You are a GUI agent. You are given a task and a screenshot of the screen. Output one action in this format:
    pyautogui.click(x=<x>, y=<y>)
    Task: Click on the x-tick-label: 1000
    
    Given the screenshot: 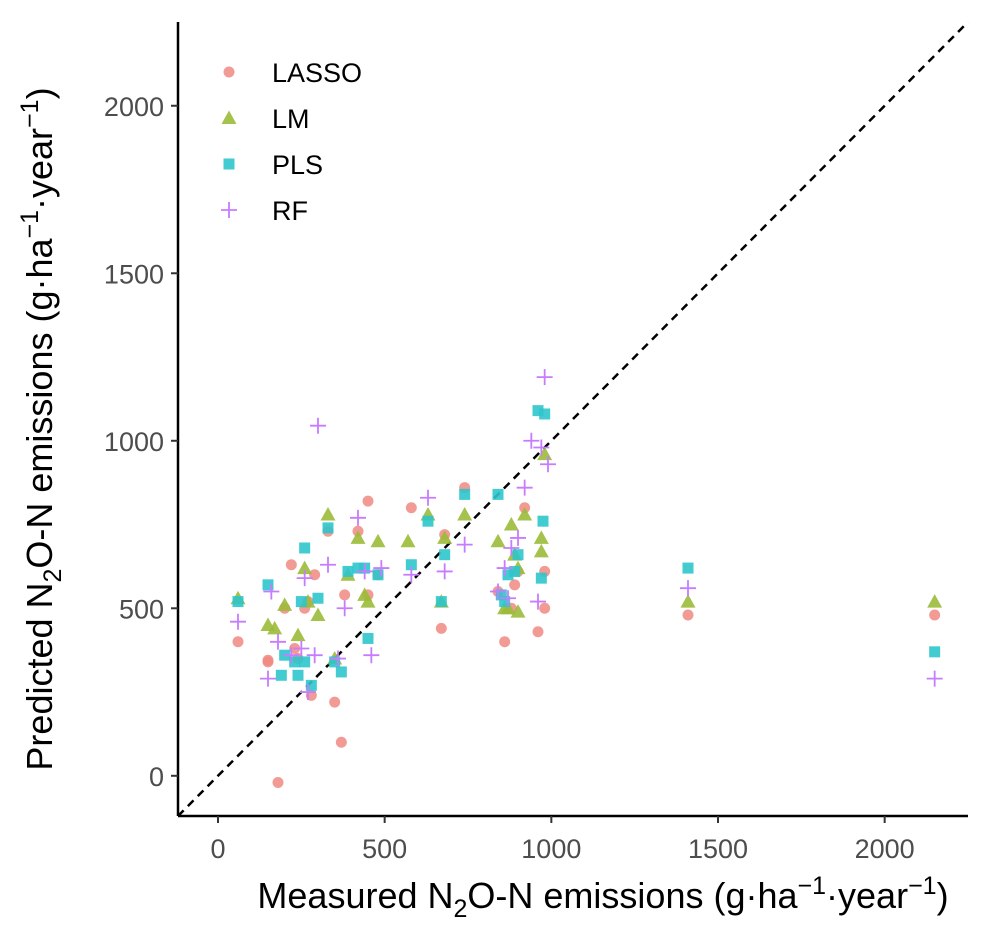 What is the action you would take?
    pyautogui.click(x=551, y=849)
    